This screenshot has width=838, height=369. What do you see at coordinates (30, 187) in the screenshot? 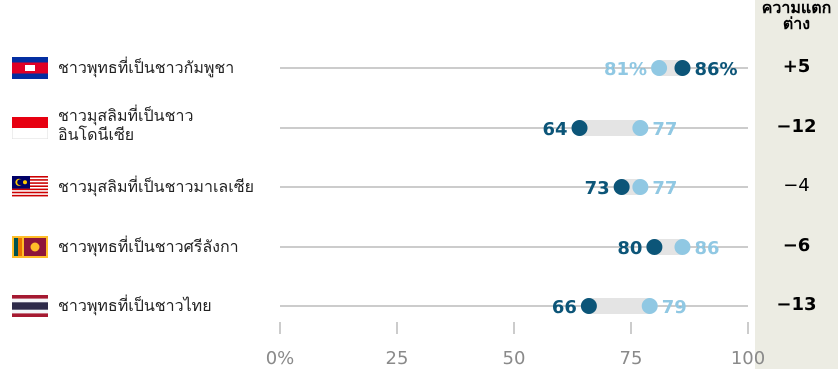
I see `malaysia-flag` at bounding box center [30, 187].